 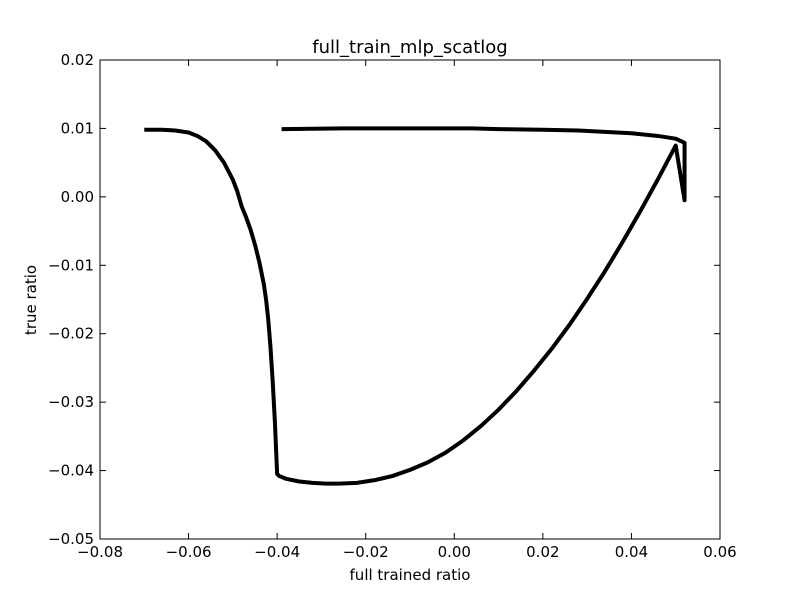 I want to click on chart-title: full_train_mlp_scatlog, so click(x=409, y=47).